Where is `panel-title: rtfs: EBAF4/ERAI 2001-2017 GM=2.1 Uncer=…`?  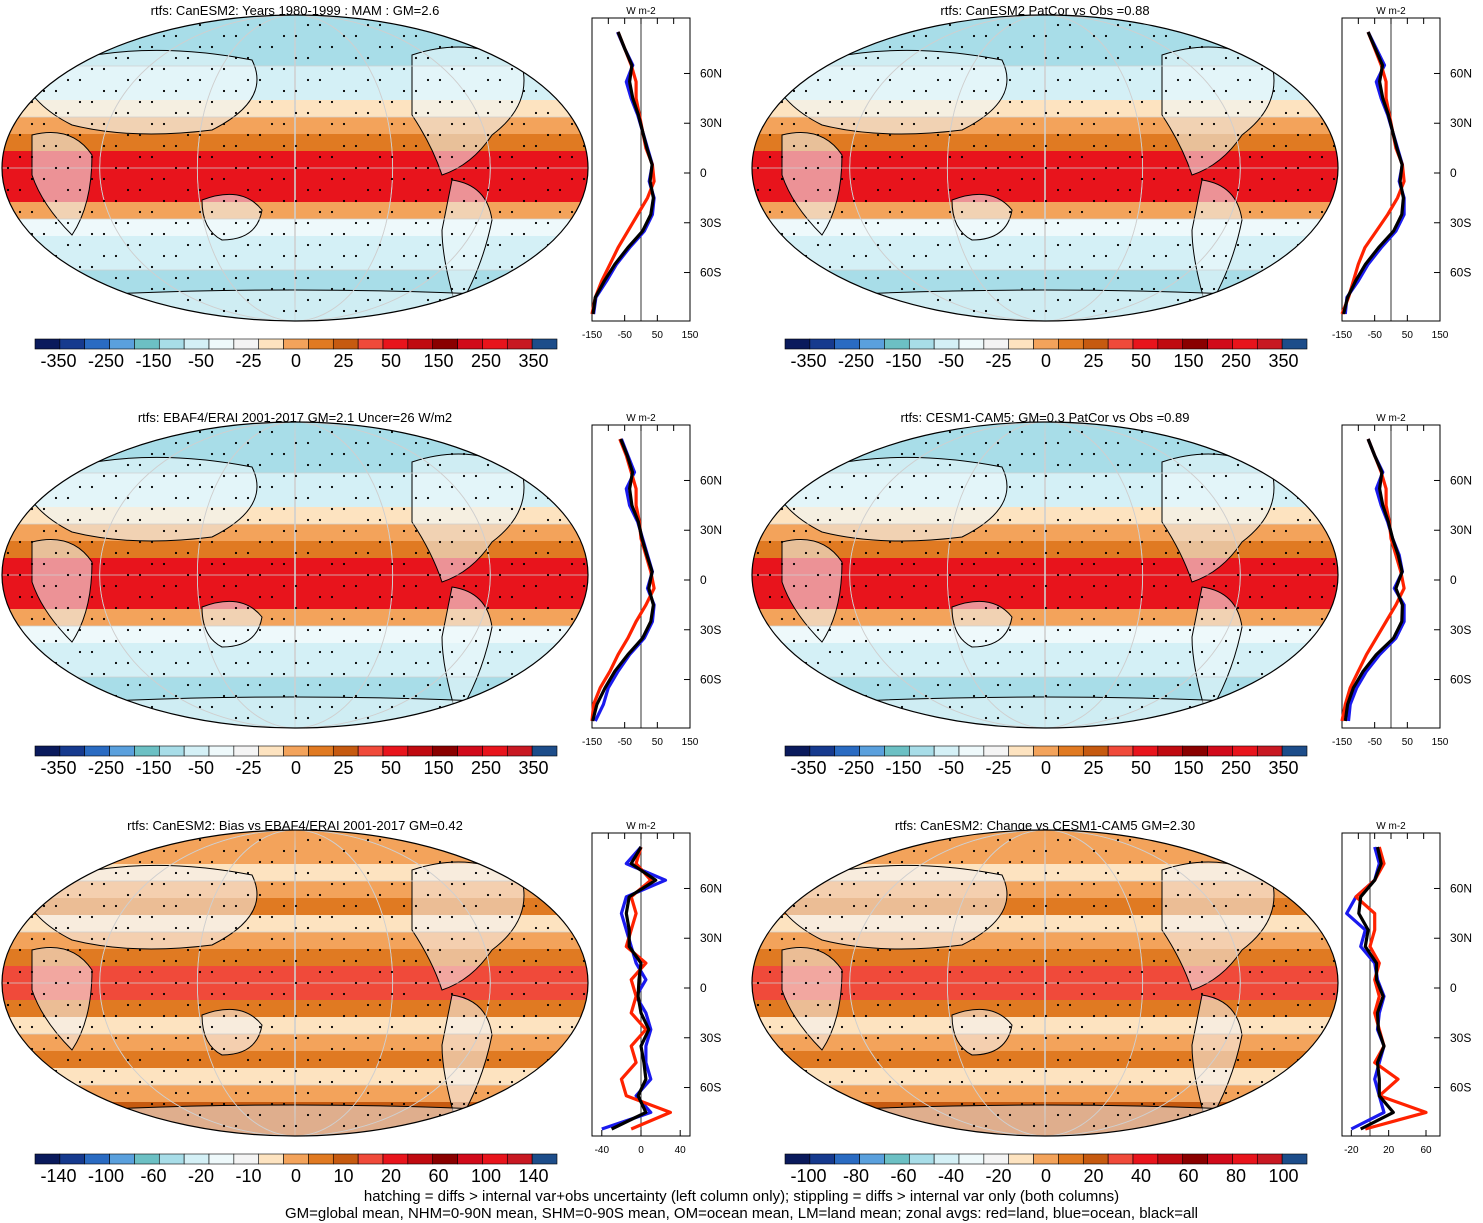 panel-title: rtfs: EBAF4/ERAI 2001-2017 GM=2.1 Uncer=… is located at coordinates (295, 417).